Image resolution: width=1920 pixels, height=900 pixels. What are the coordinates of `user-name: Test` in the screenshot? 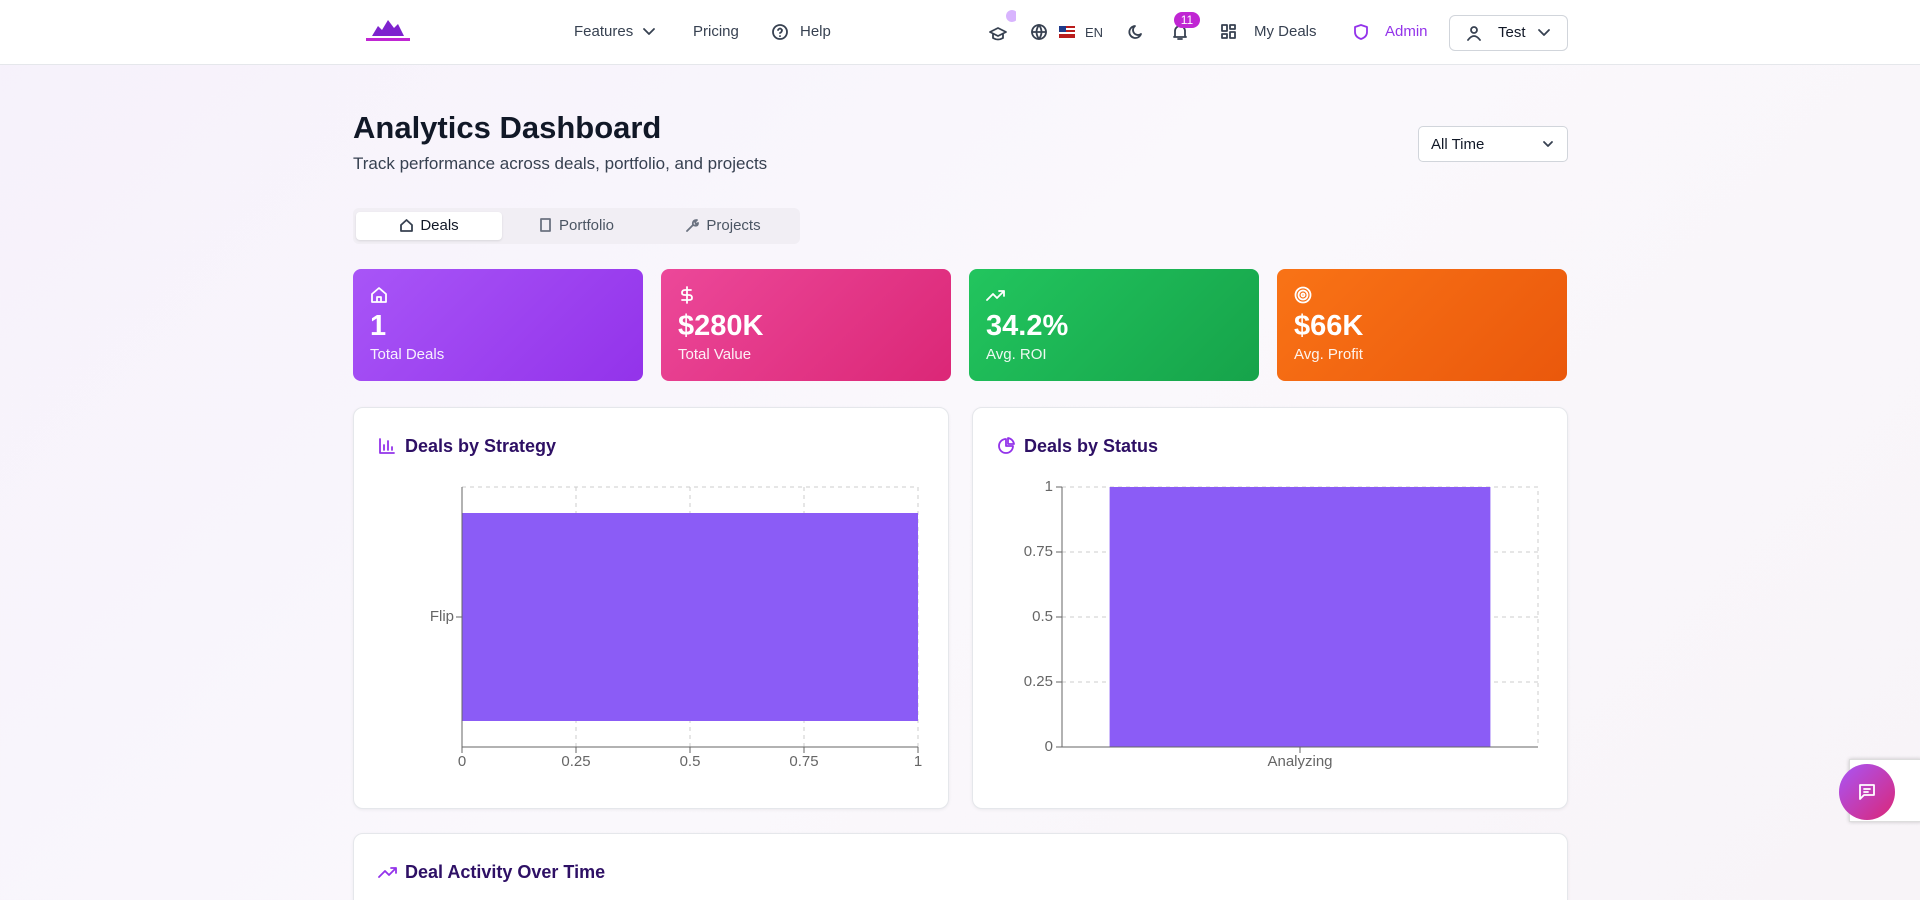 It's located at (1512, 32).